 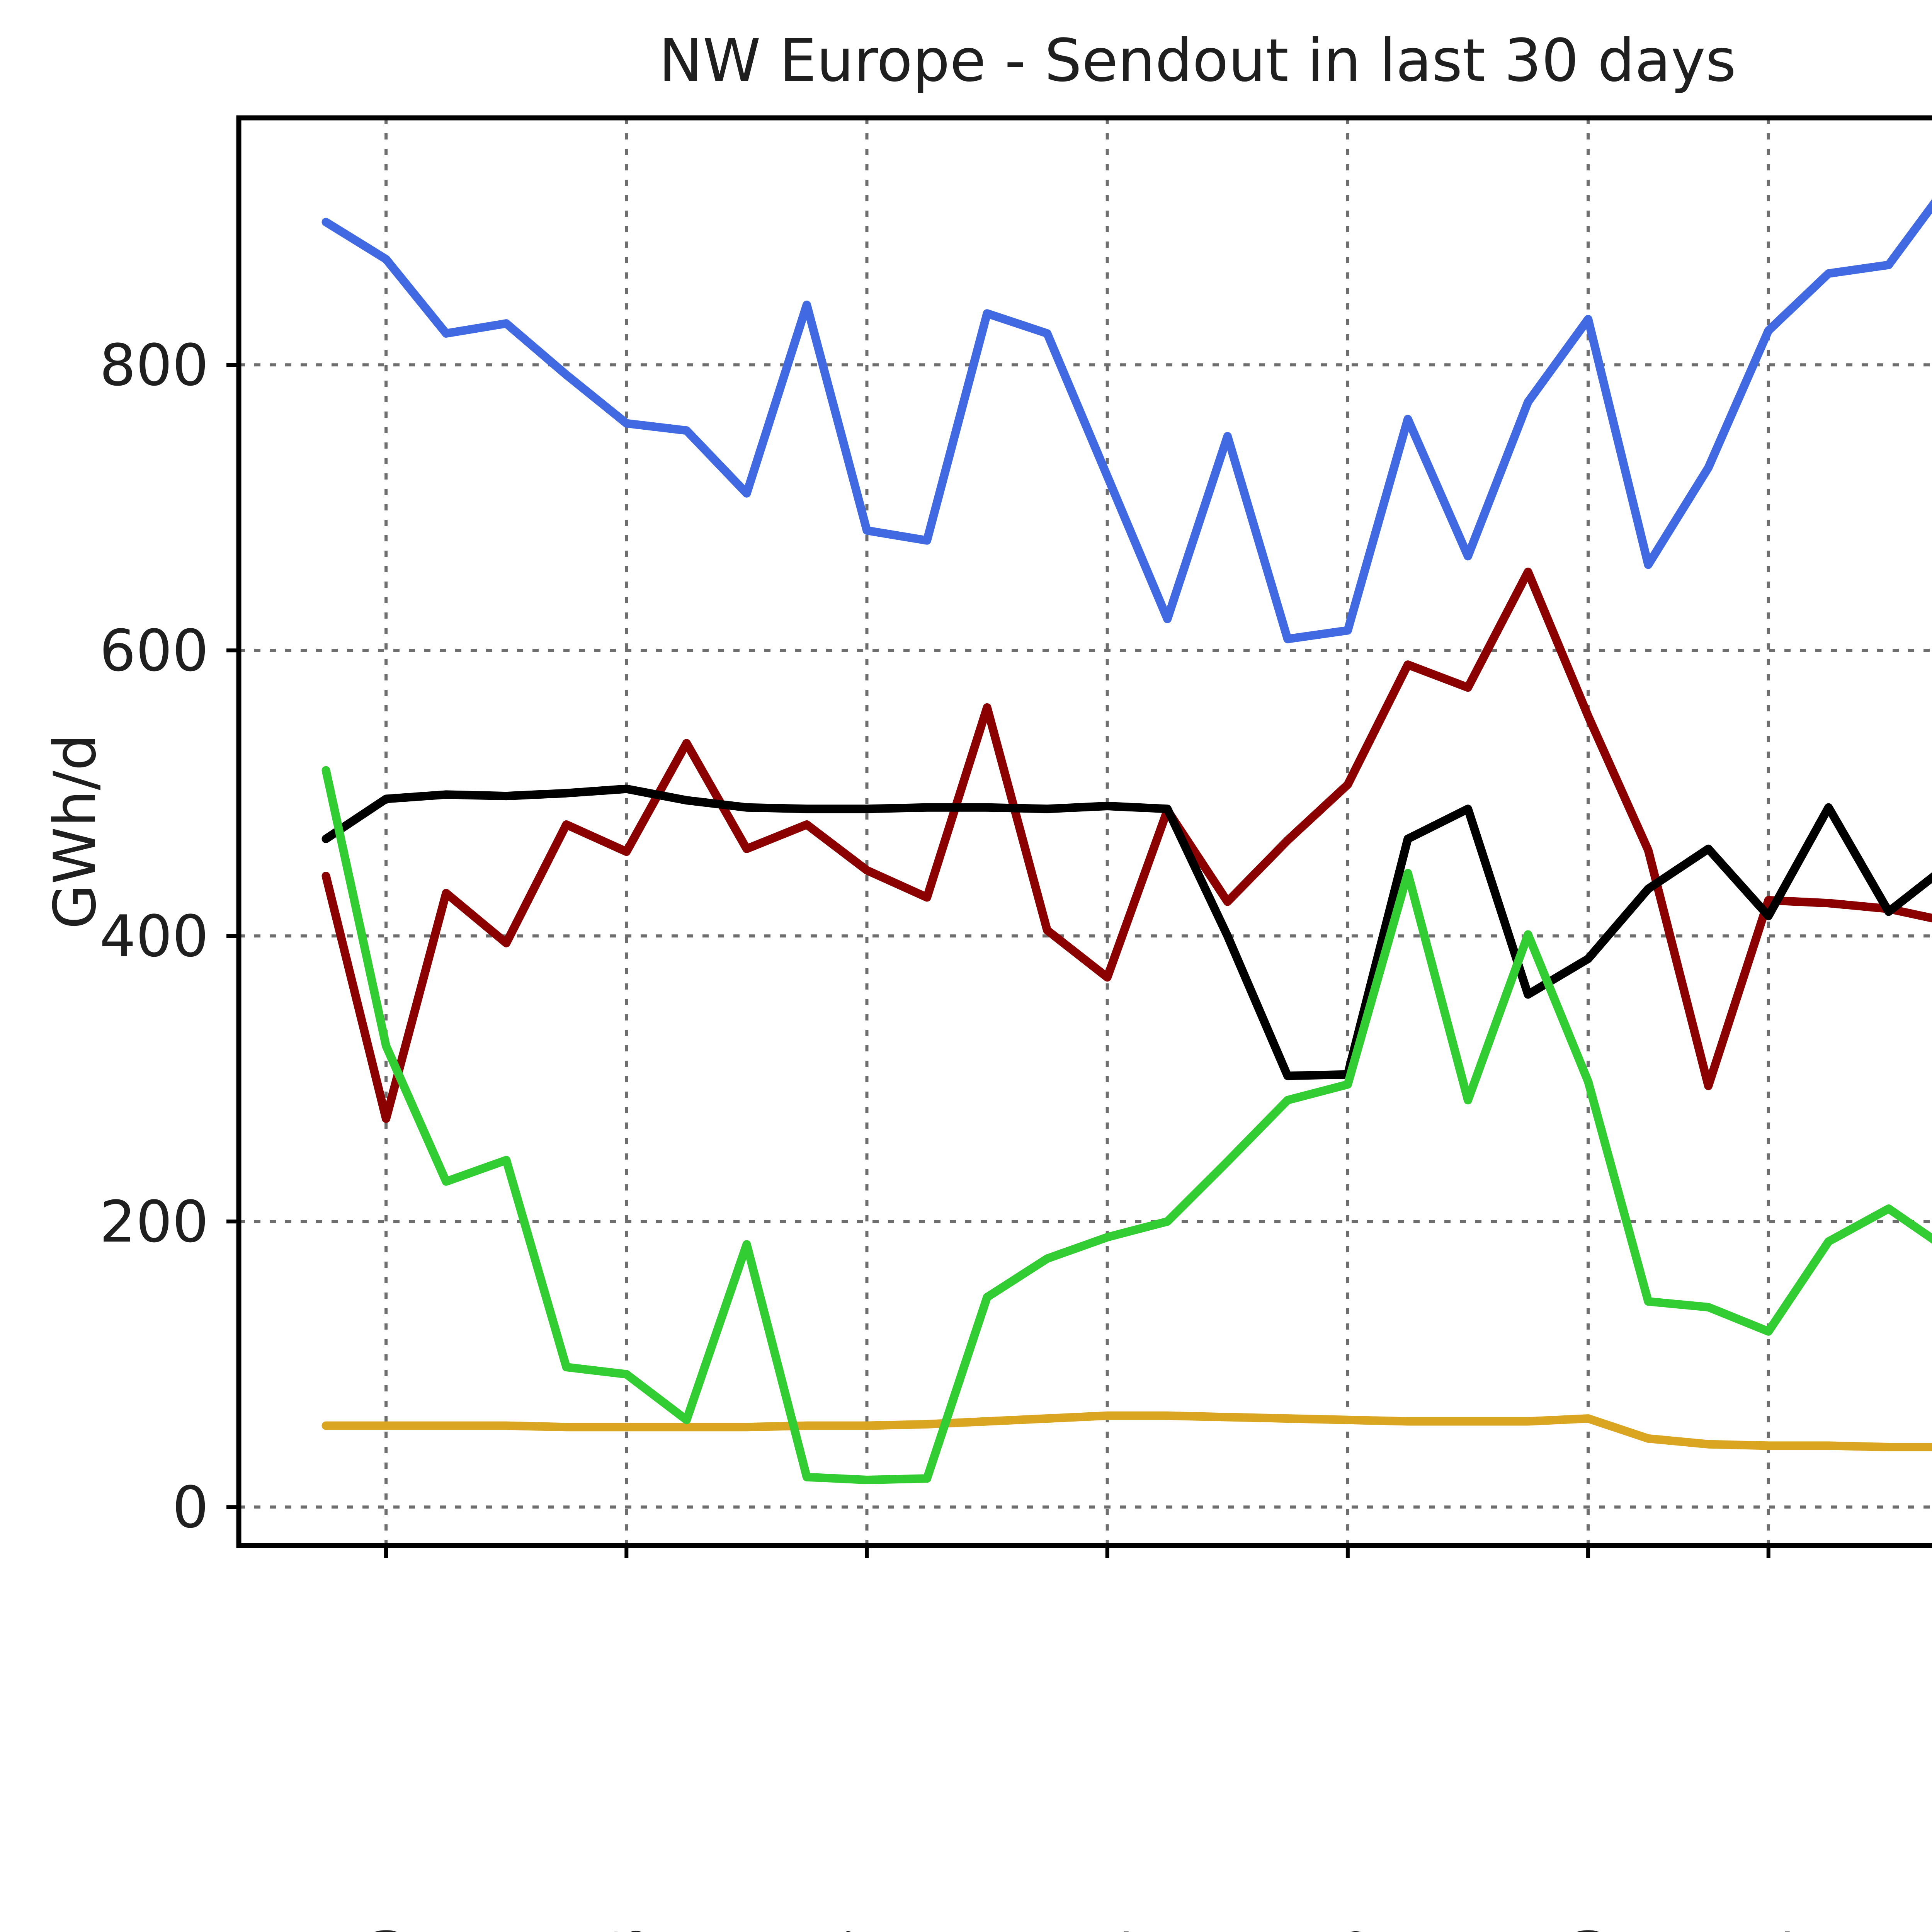 What do you see at coordinates (1127, 1431) in the screenshot?
I see `eemshaven-line` at bounding box center [1127, 1431].